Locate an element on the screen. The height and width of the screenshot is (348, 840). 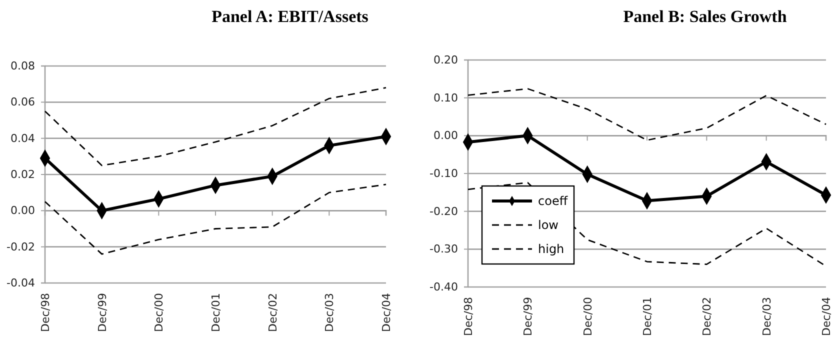
y-tick-label: 0.06 is located at coordinates (22, 102).